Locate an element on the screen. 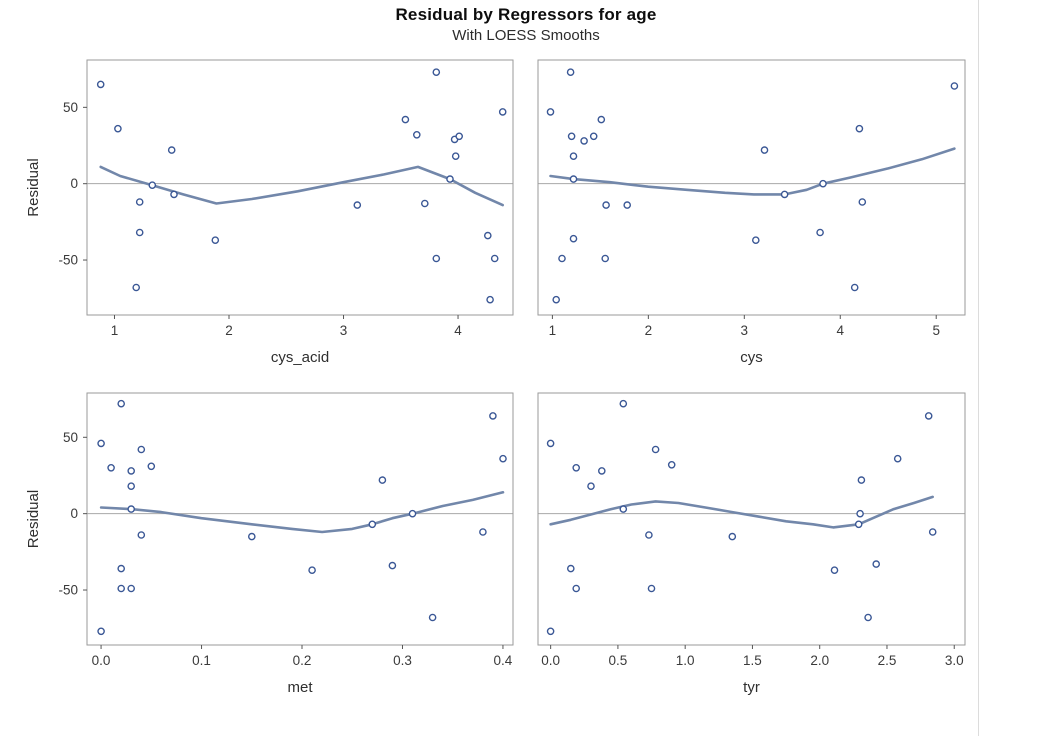  x-tick-label: 3.0 is located at coordinates (954, 660).